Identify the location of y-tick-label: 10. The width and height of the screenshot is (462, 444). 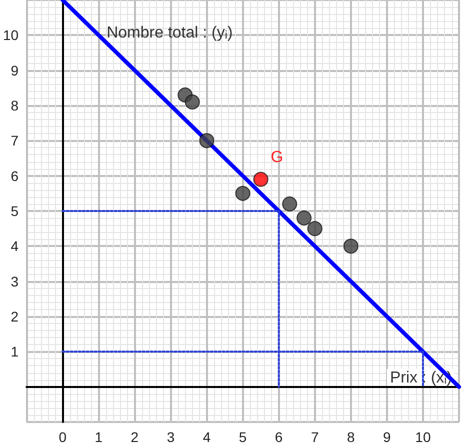
(10, 35).